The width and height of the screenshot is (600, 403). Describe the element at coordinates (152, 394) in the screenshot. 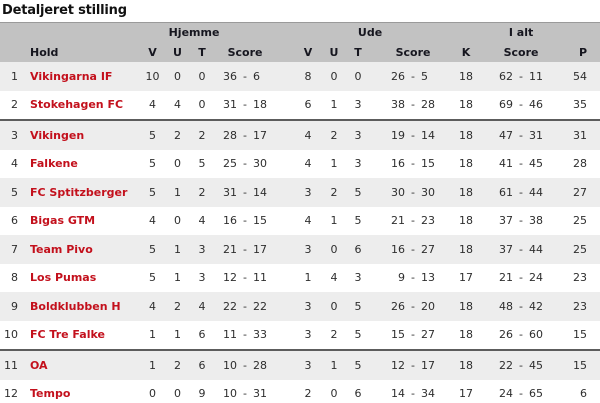

I see `home-wins-cell: 0` at that location.